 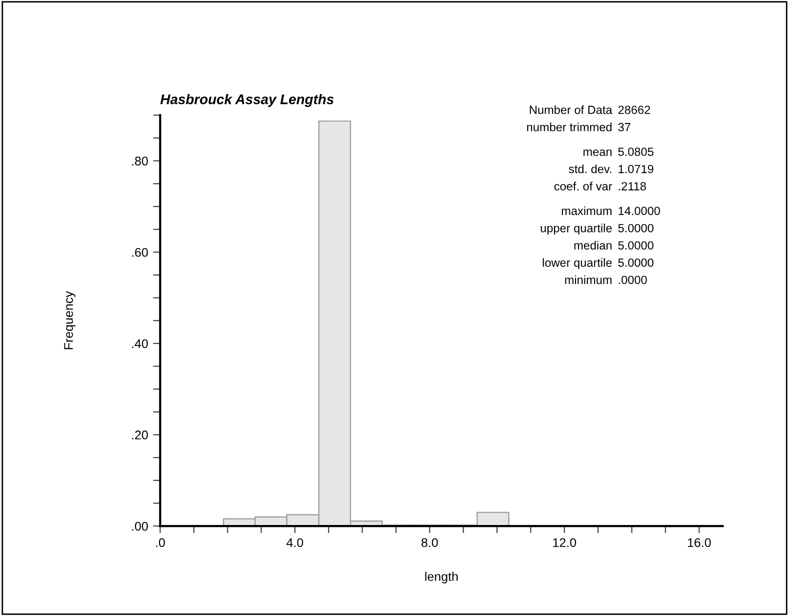 I want to click on annotation: maximum 14.0000, so click(x=611, y=211).